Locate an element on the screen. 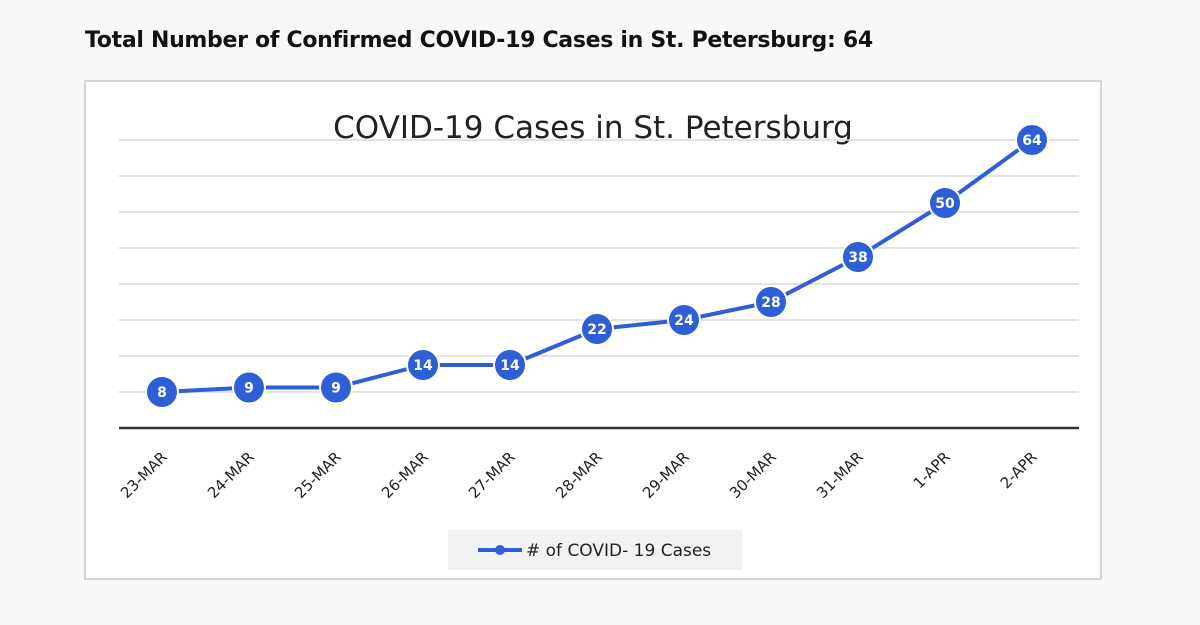 Image resolution: width=1200 pixels, height=625 pixels. data-label: 24 is located at coordinates (684, 321).